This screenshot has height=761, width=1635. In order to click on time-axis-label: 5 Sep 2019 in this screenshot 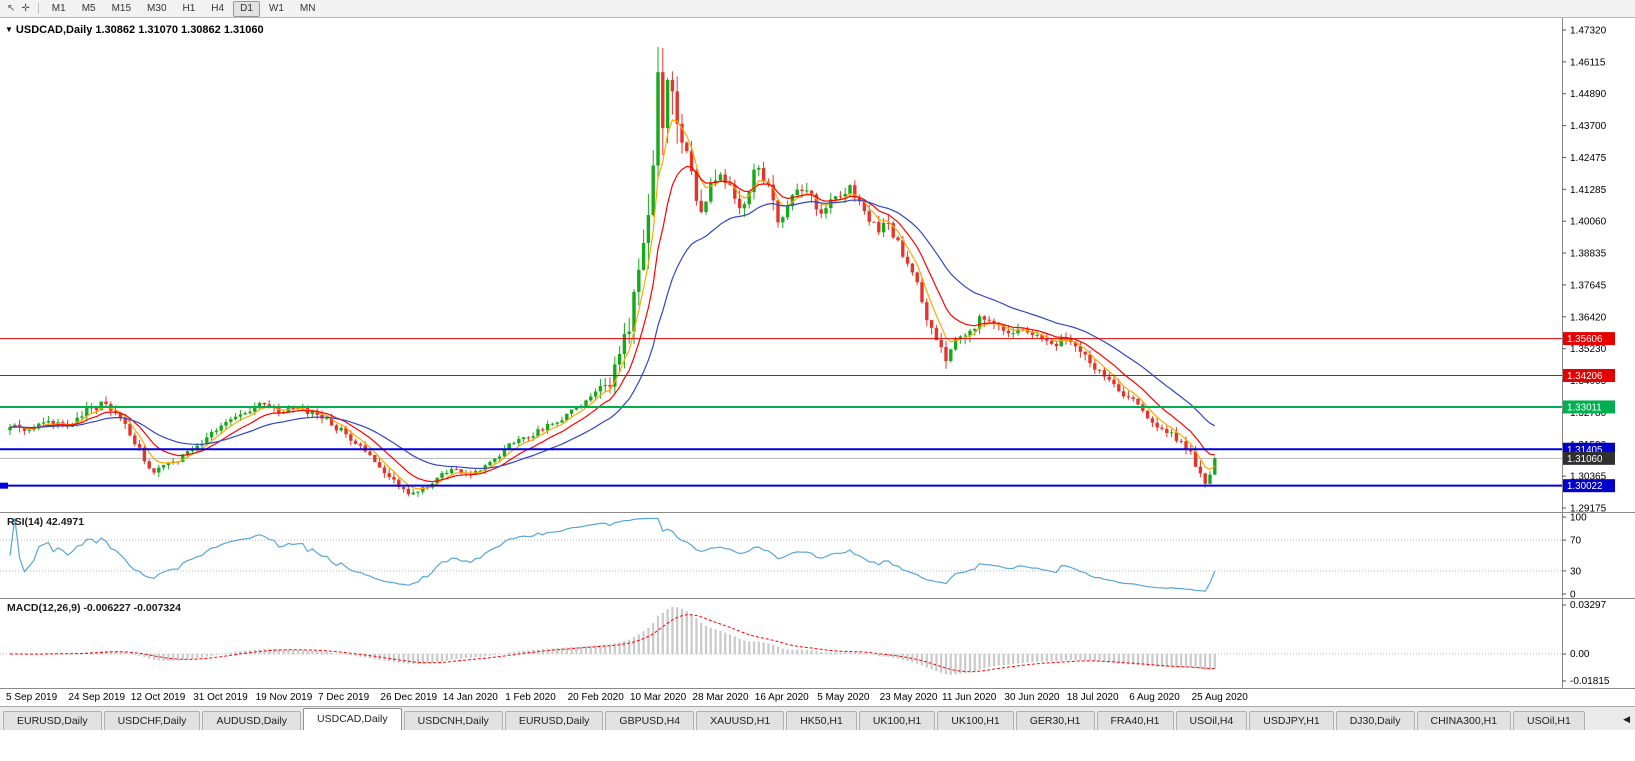, I will do `click(32, 697)`.